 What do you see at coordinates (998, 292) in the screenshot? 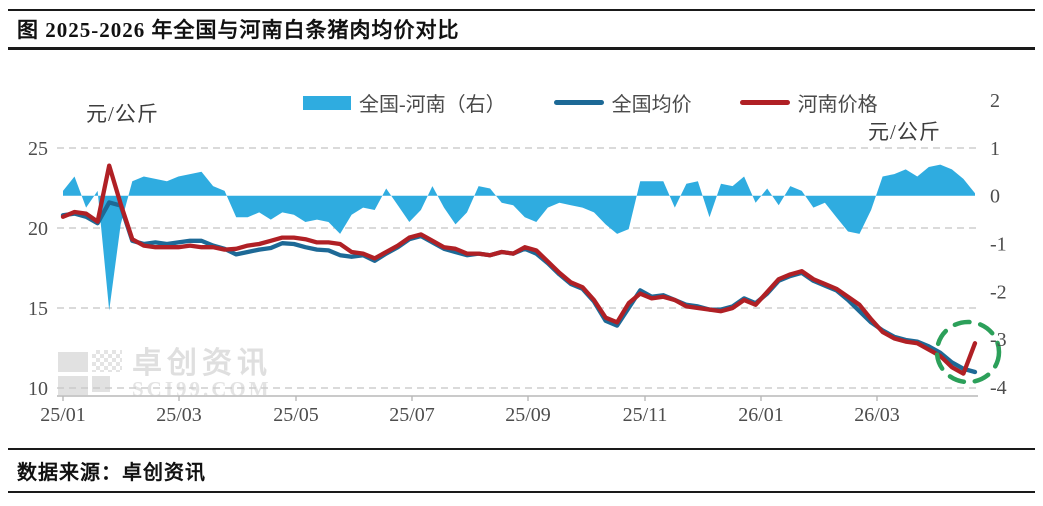
I see `right-axis-label: -2` at bounding box center [998, 292].